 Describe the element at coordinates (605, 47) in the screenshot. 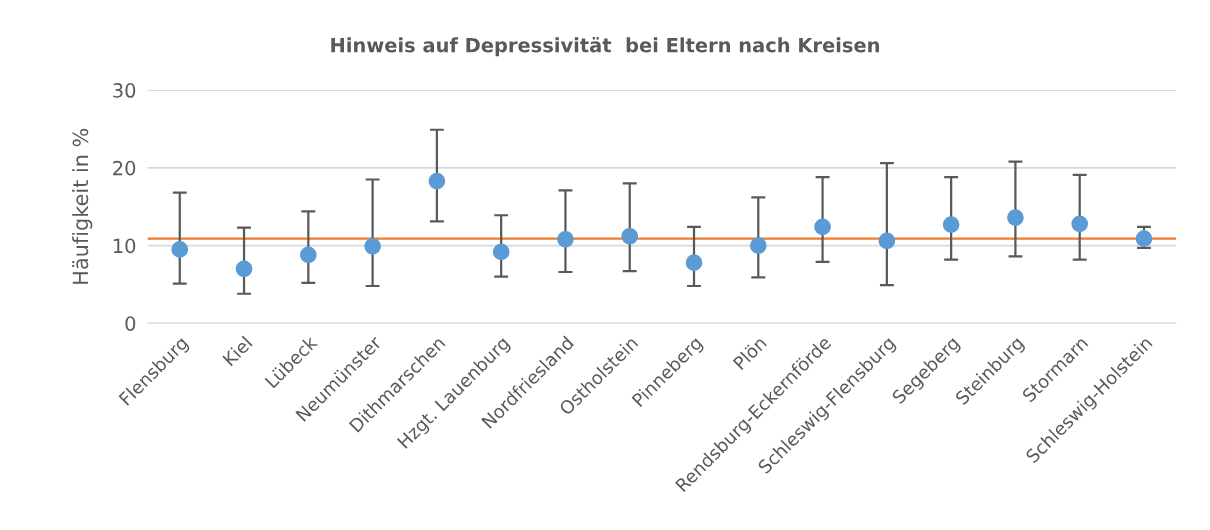

I see `chart-title: Hinweis auf Depressivität bei Eltern nach Kreisen` at that location.